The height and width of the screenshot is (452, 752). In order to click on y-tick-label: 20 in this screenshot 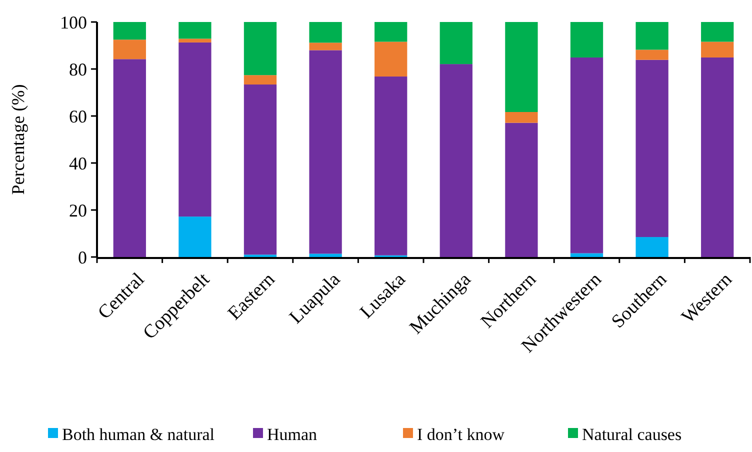, I will do `click(78, 210)`.